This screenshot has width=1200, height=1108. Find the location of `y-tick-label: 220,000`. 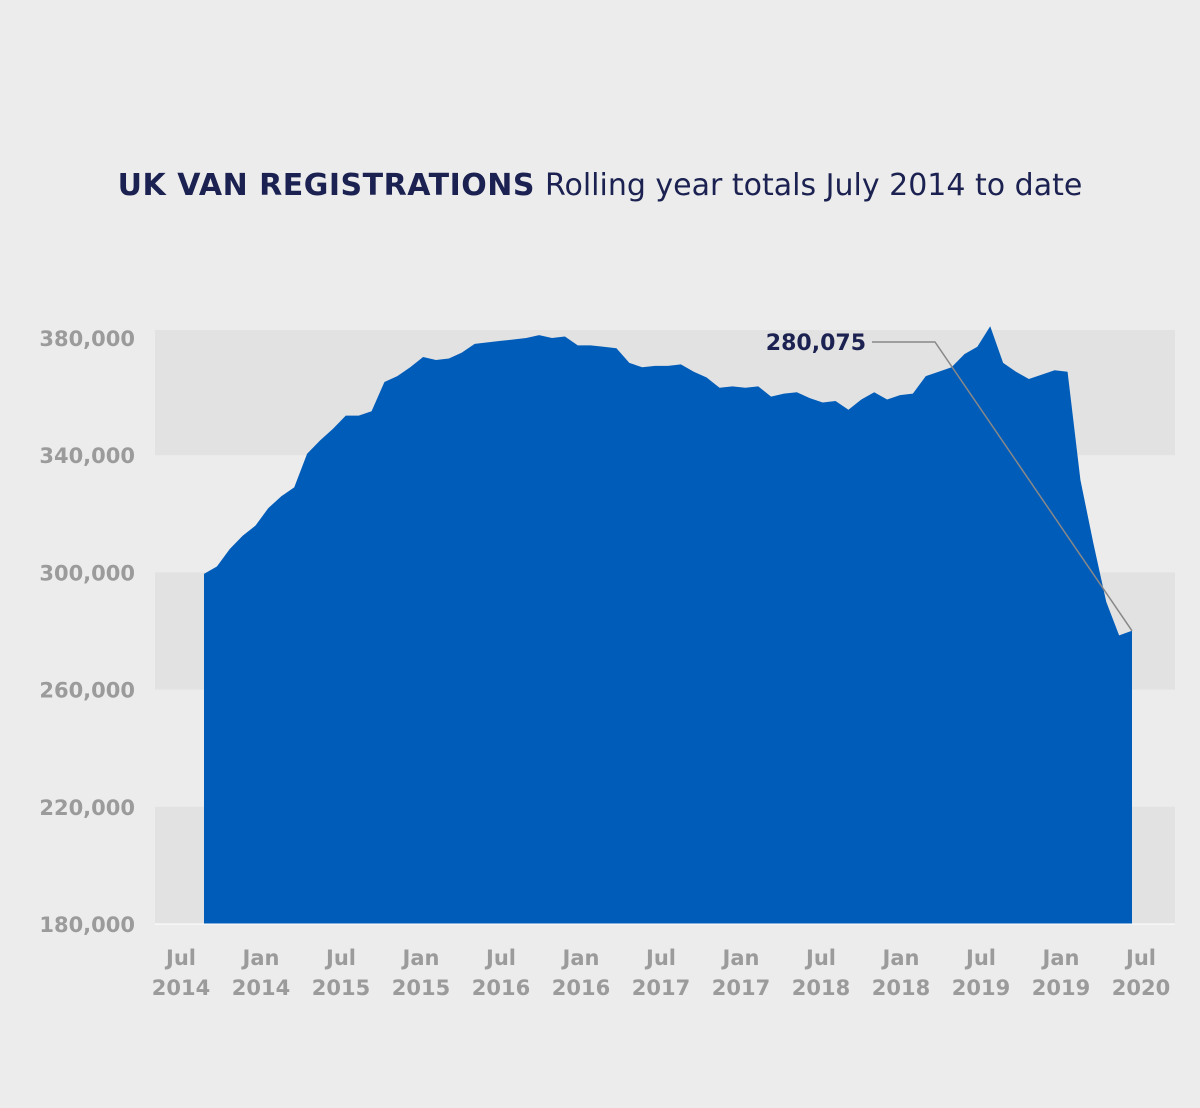

y-tick-label: 220,000 is located at coordinates (87, 808).